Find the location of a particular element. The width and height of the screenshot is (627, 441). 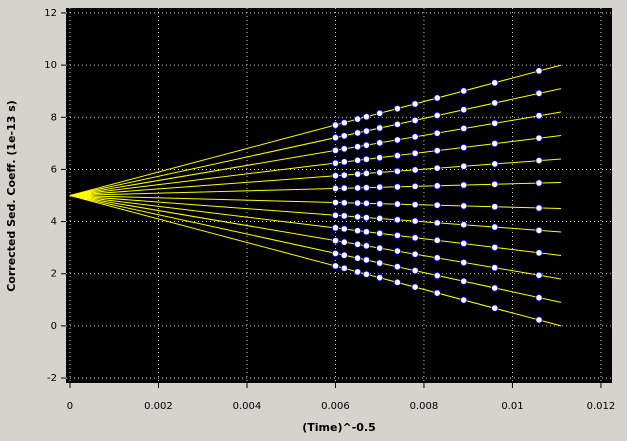

x-axis-label: (Time)^-0.5 is located at coordinates (339, 427).